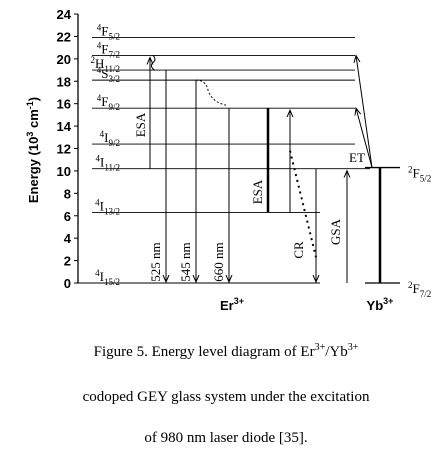  I want to click on level-label: 2F5/2, so click(419, 174).